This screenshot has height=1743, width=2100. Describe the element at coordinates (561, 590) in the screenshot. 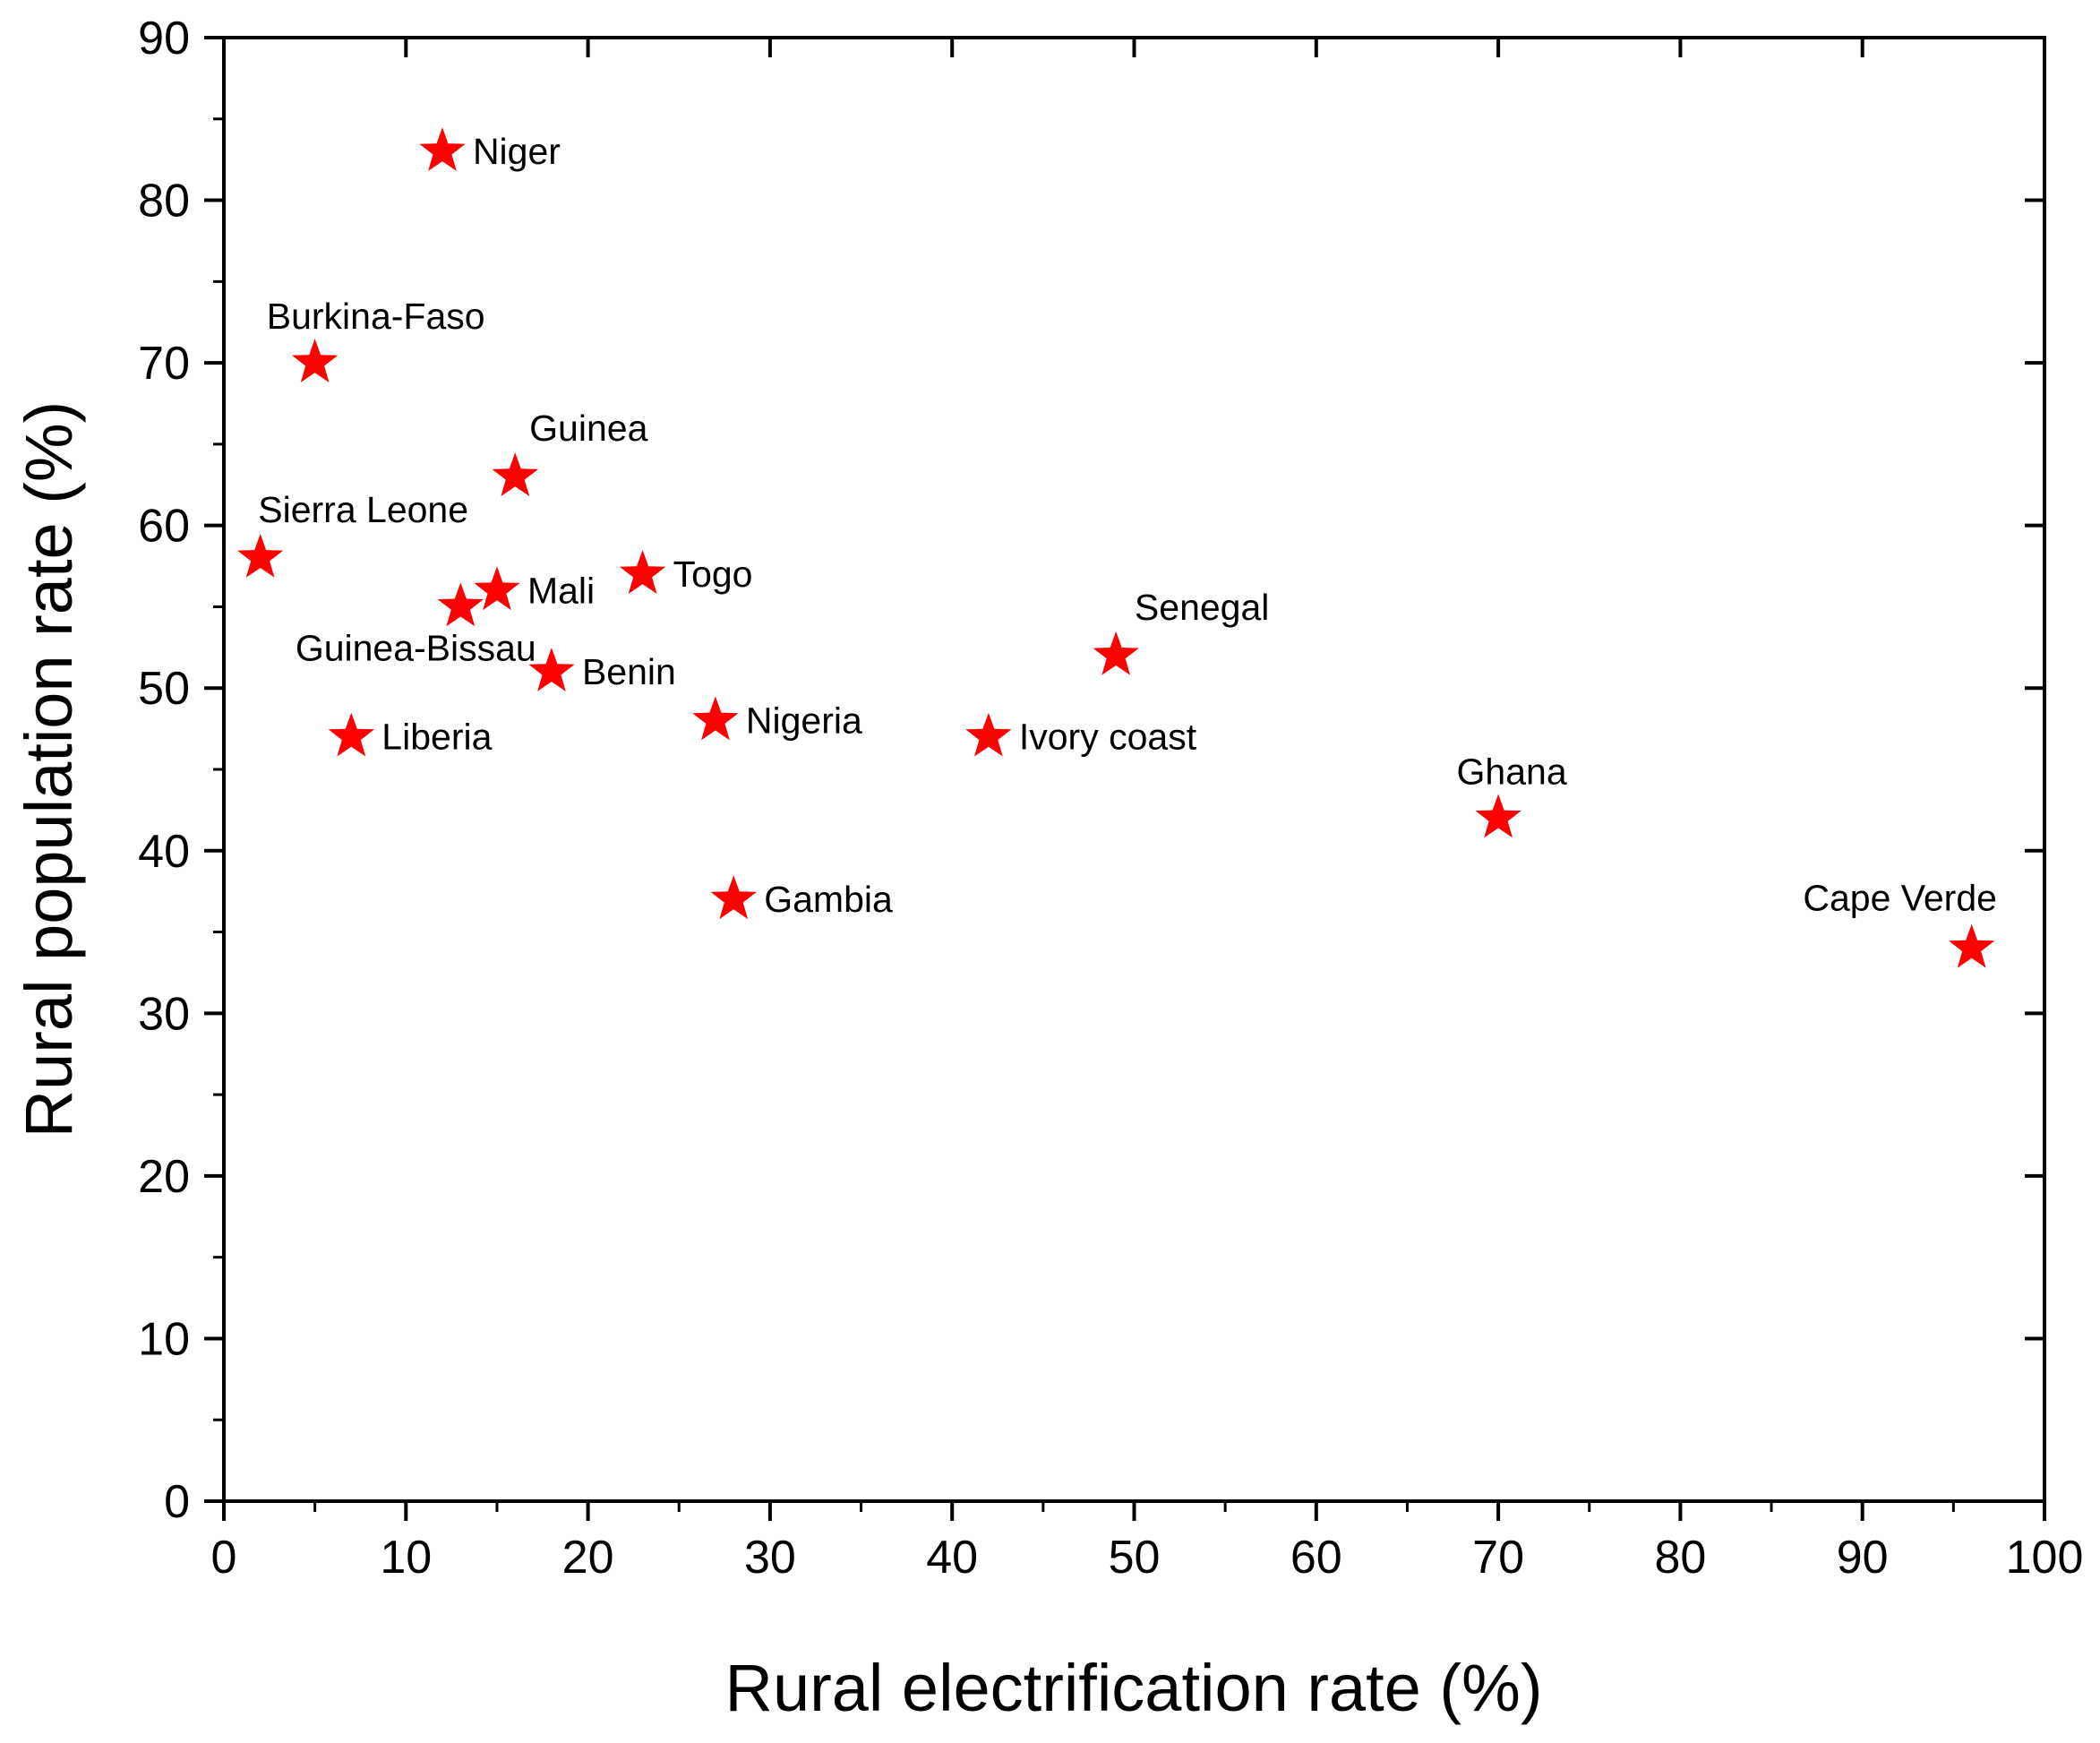

I see `point-label-mali: Mali` at that location.